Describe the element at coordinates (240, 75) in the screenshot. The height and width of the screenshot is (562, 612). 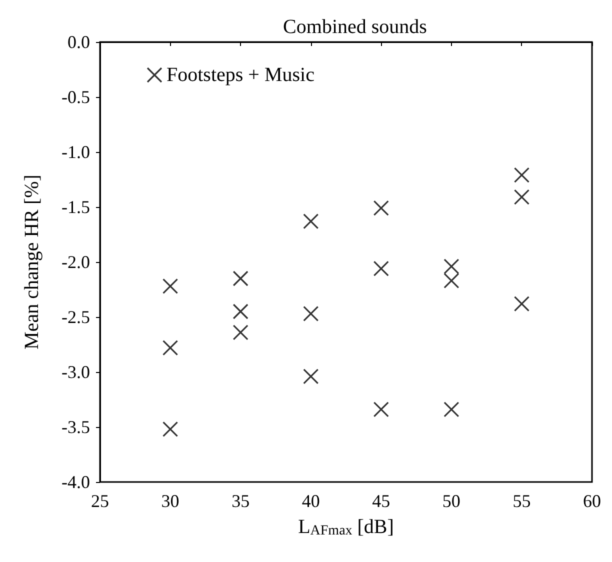
I see `legend-label: Footsteps + Music` at that location.